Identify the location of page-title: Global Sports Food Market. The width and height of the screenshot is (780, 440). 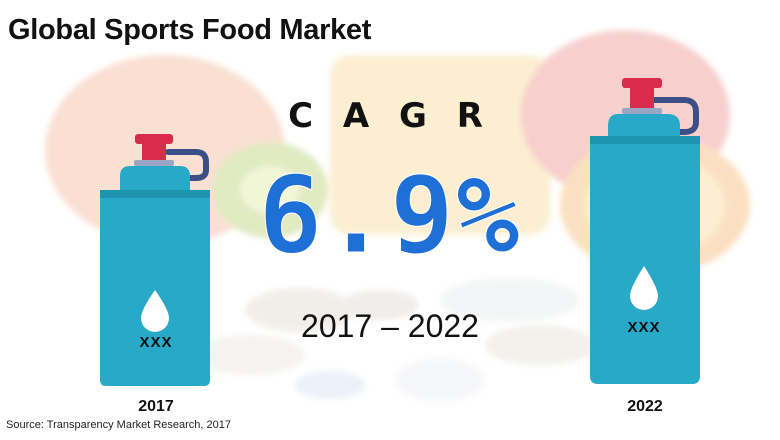
(190, 30).